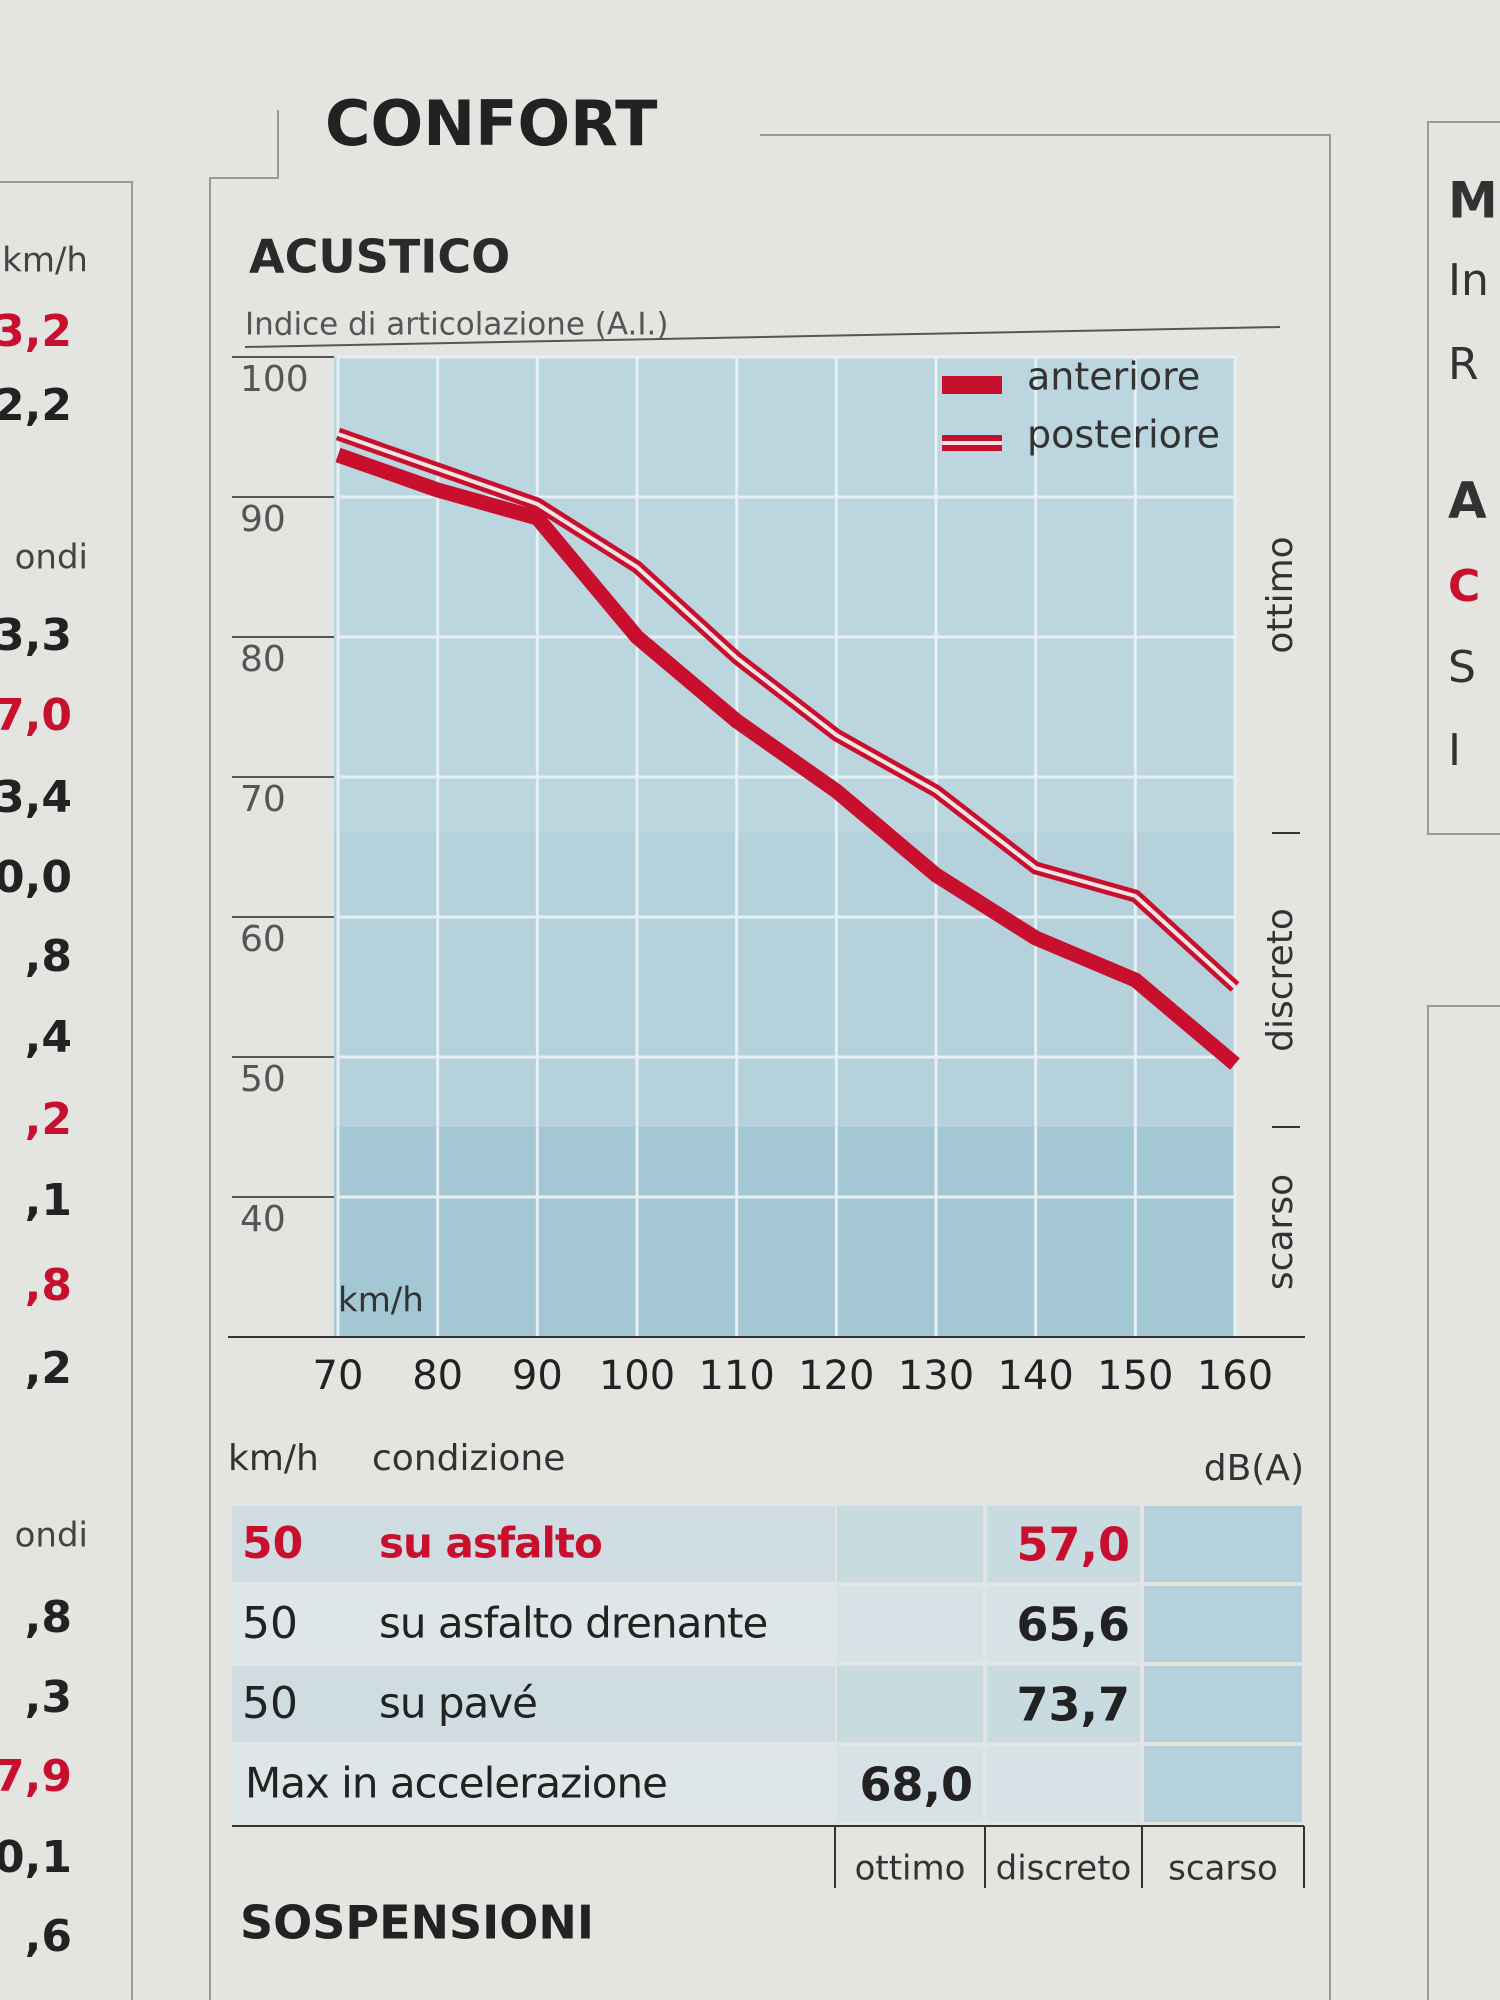 Image resolution: width=1500 pixels, height=2000 pixels. Describe the element at coordinates (1074, 1705) in the screenshot. I see `row-value: 73,7` at that location.